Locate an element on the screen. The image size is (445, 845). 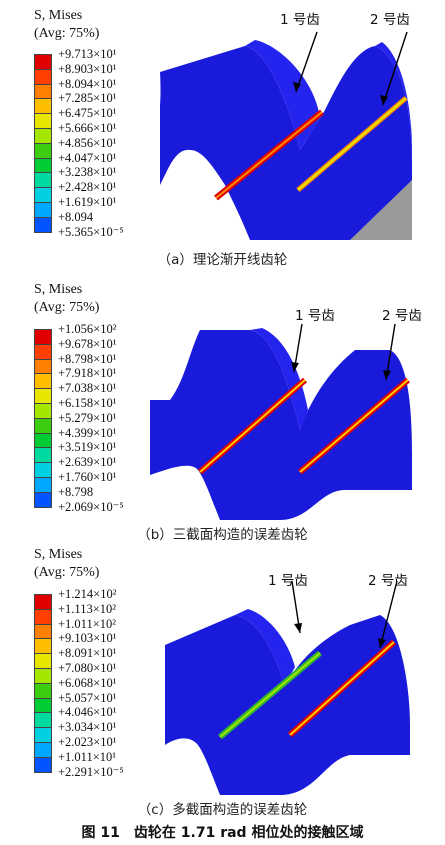
legend-value: +1.011×10¹ is located at coordinates (87, 756).